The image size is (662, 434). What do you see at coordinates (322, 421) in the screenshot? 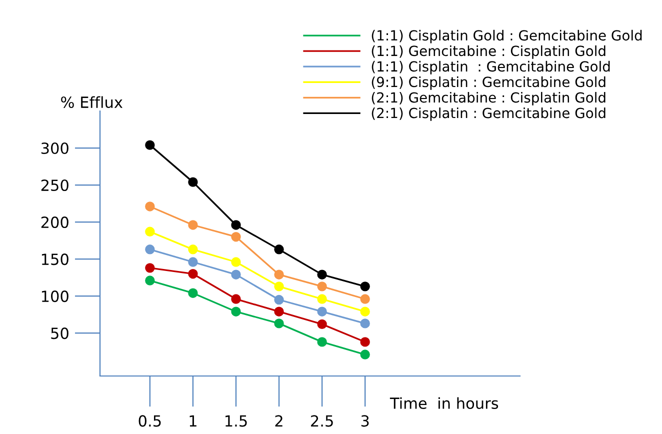
I see `x-tick-label: 2.5` at bounding box center [322, 421].